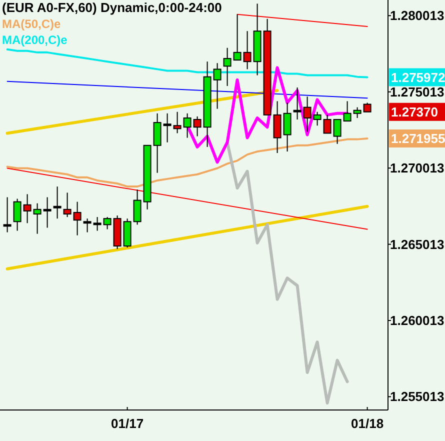 The height and width of the screenshot is (441, 445). What do you see at coordinates (187, 162) in the screenshot?
I see `line-series` at bounding box center [187, 162].